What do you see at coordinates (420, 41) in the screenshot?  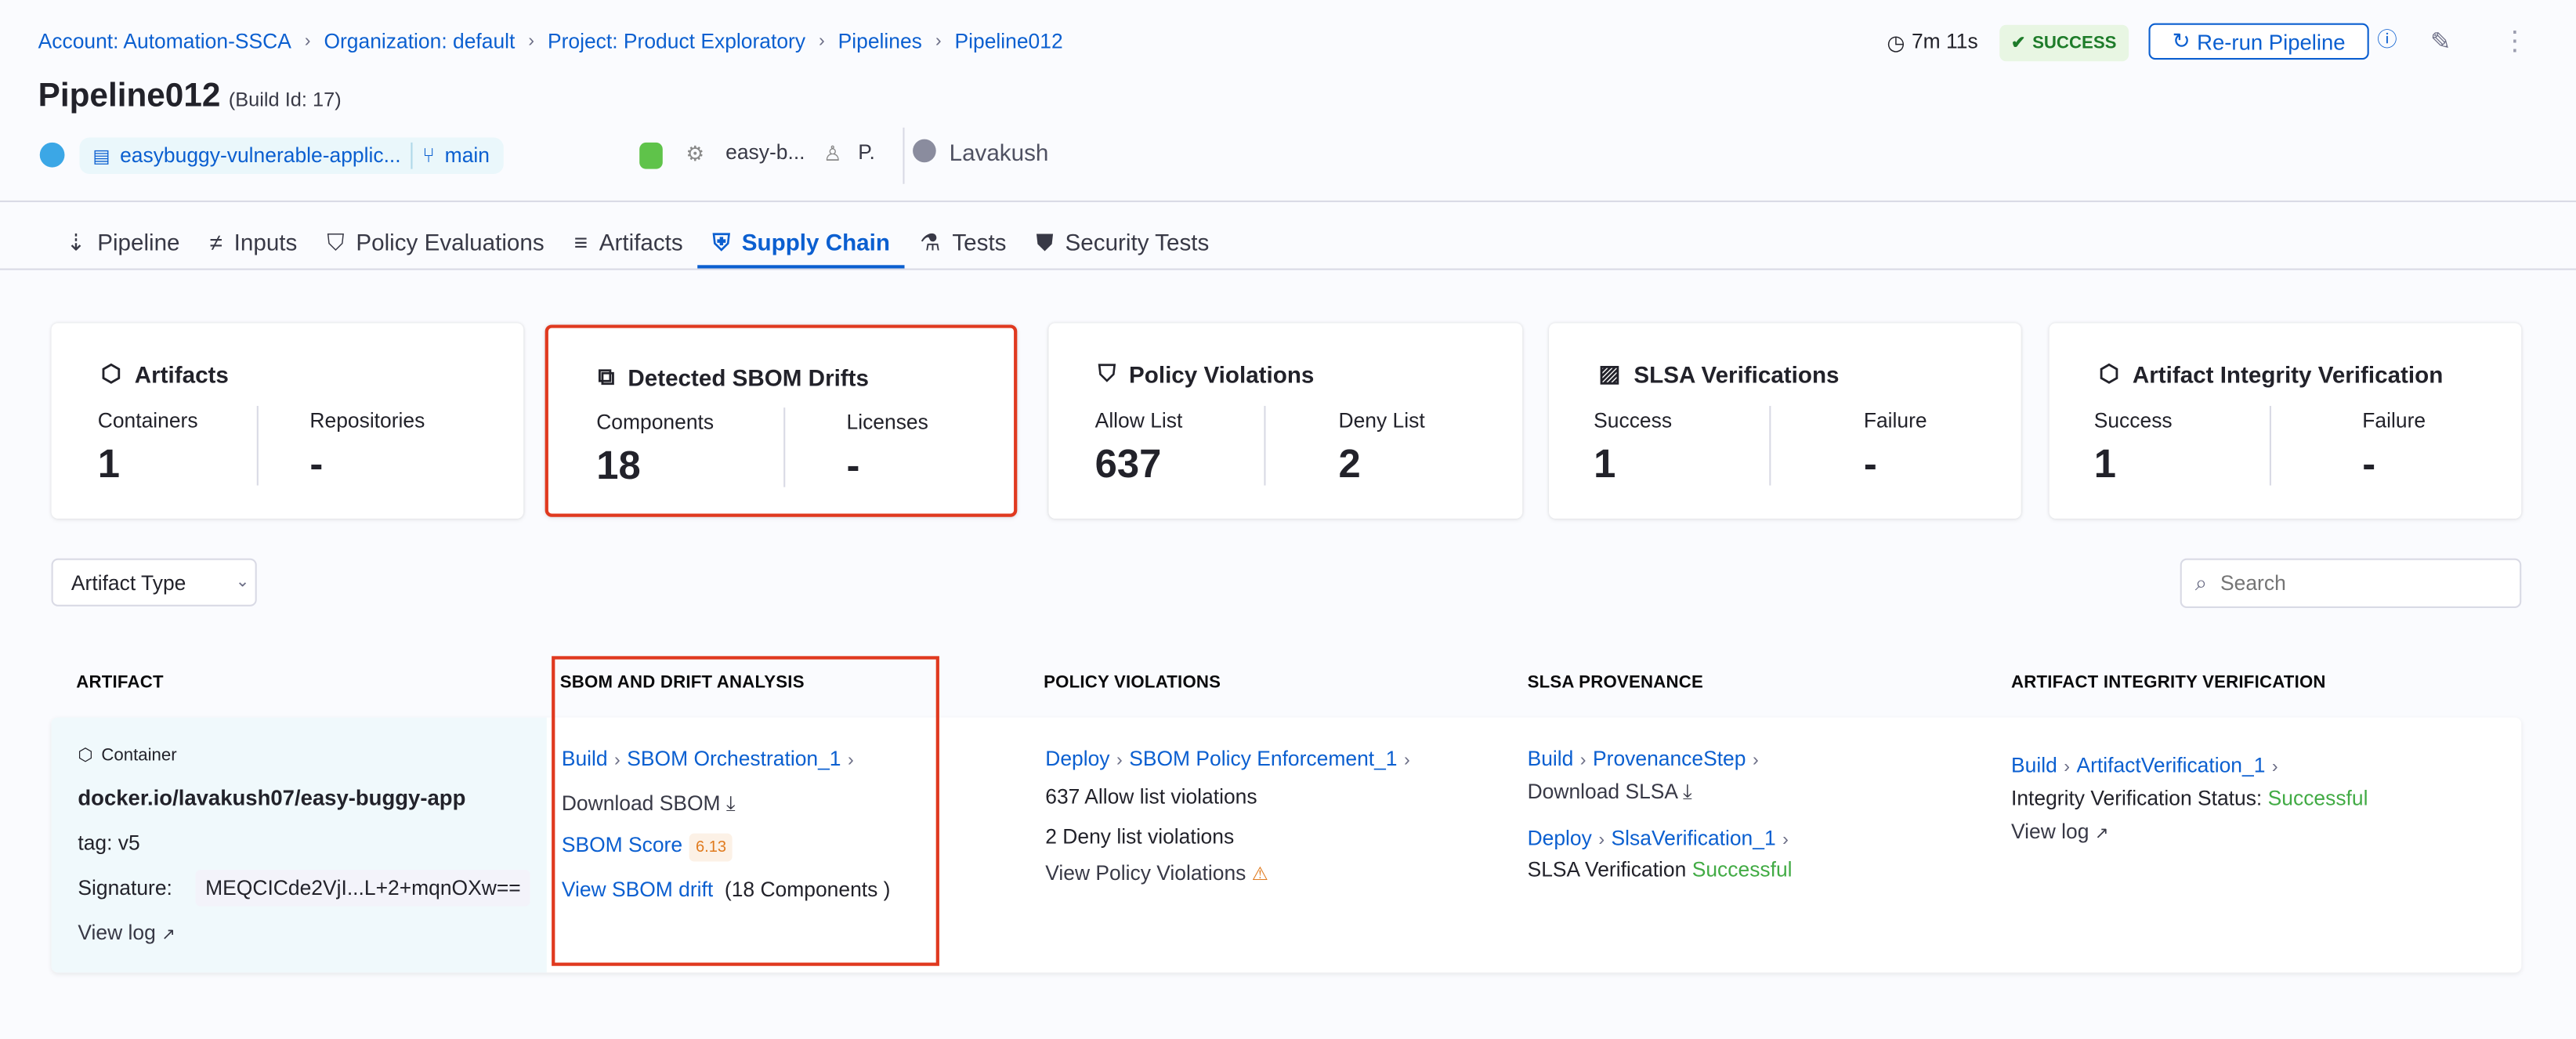 I see `breadcrumb-organization: Organization: default` at bounding box center [420, 41].